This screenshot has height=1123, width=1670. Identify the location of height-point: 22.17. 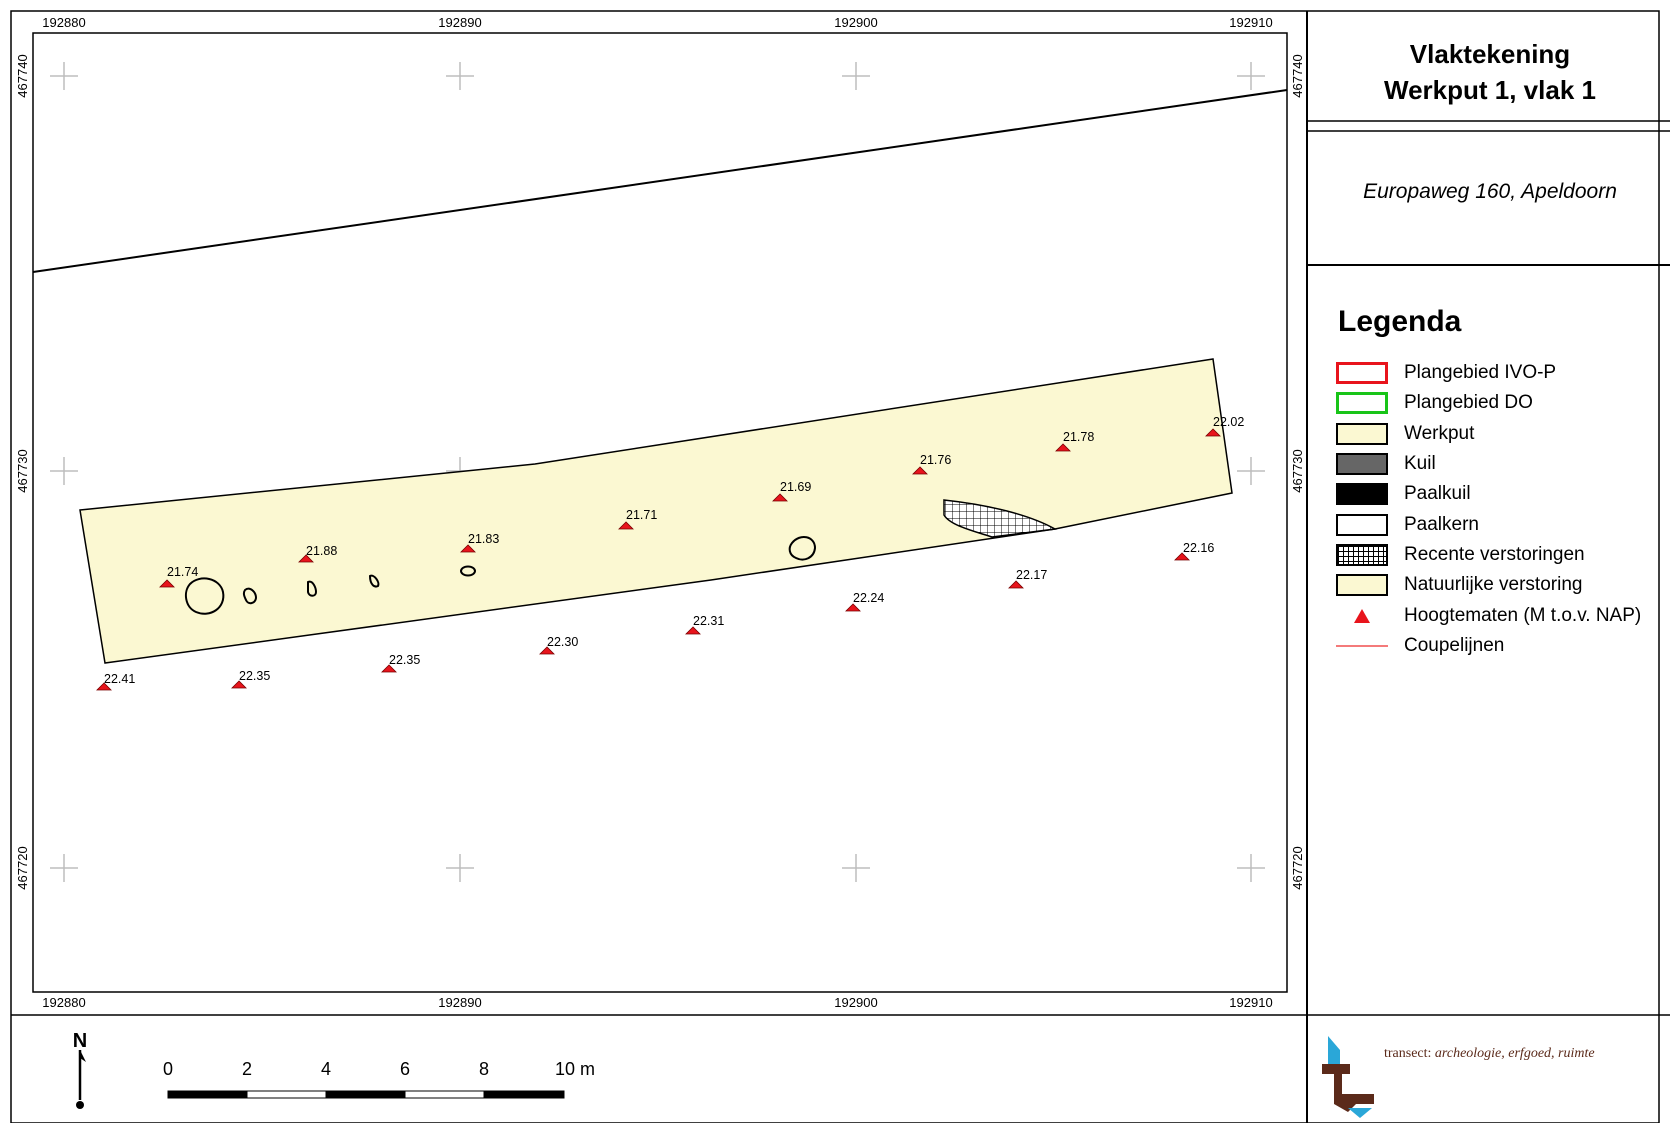
(1027, 578).